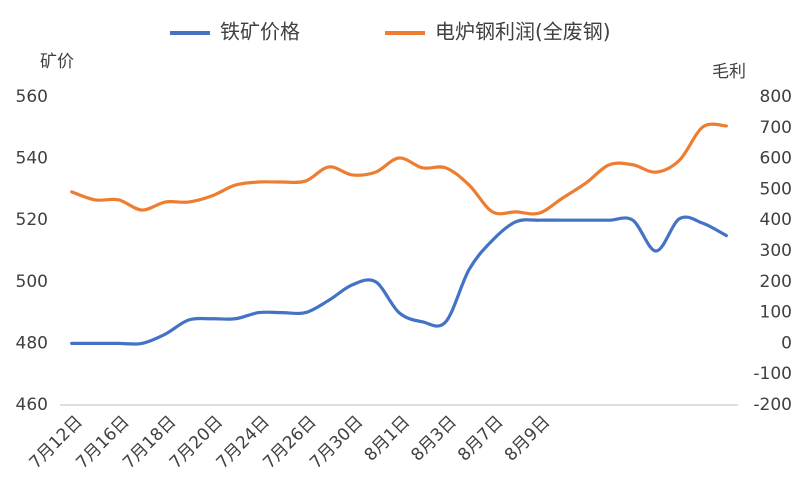 The width and height of the screenshot is (800, 500). What do you see at coordinates (387, 438) in the screenshot?
I see `x-tick-label: 8月1日` at bounding box center [387, 438].